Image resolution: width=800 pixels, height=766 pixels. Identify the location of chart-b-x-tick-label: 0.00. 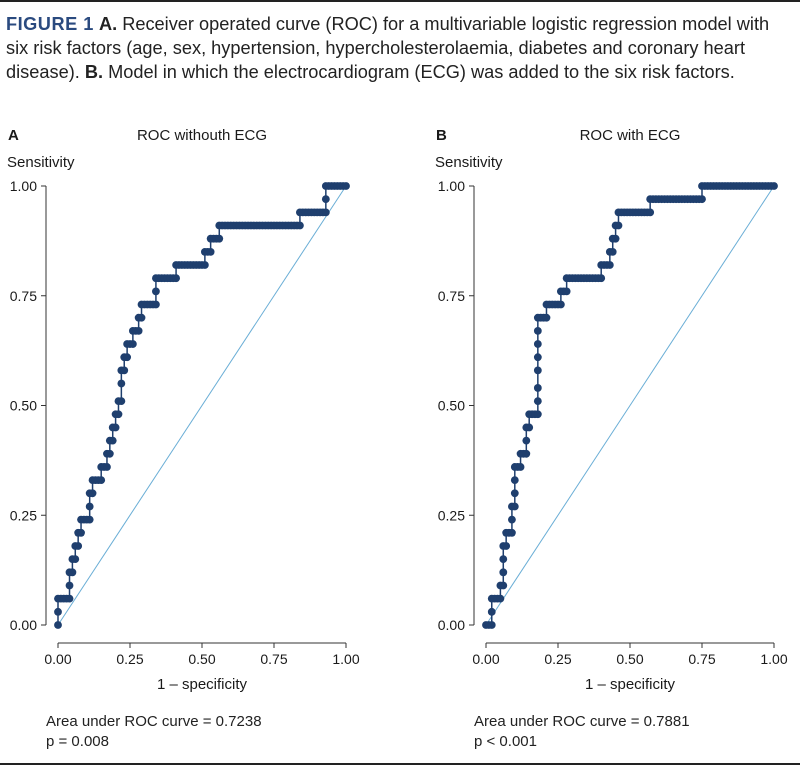
(485, 659).